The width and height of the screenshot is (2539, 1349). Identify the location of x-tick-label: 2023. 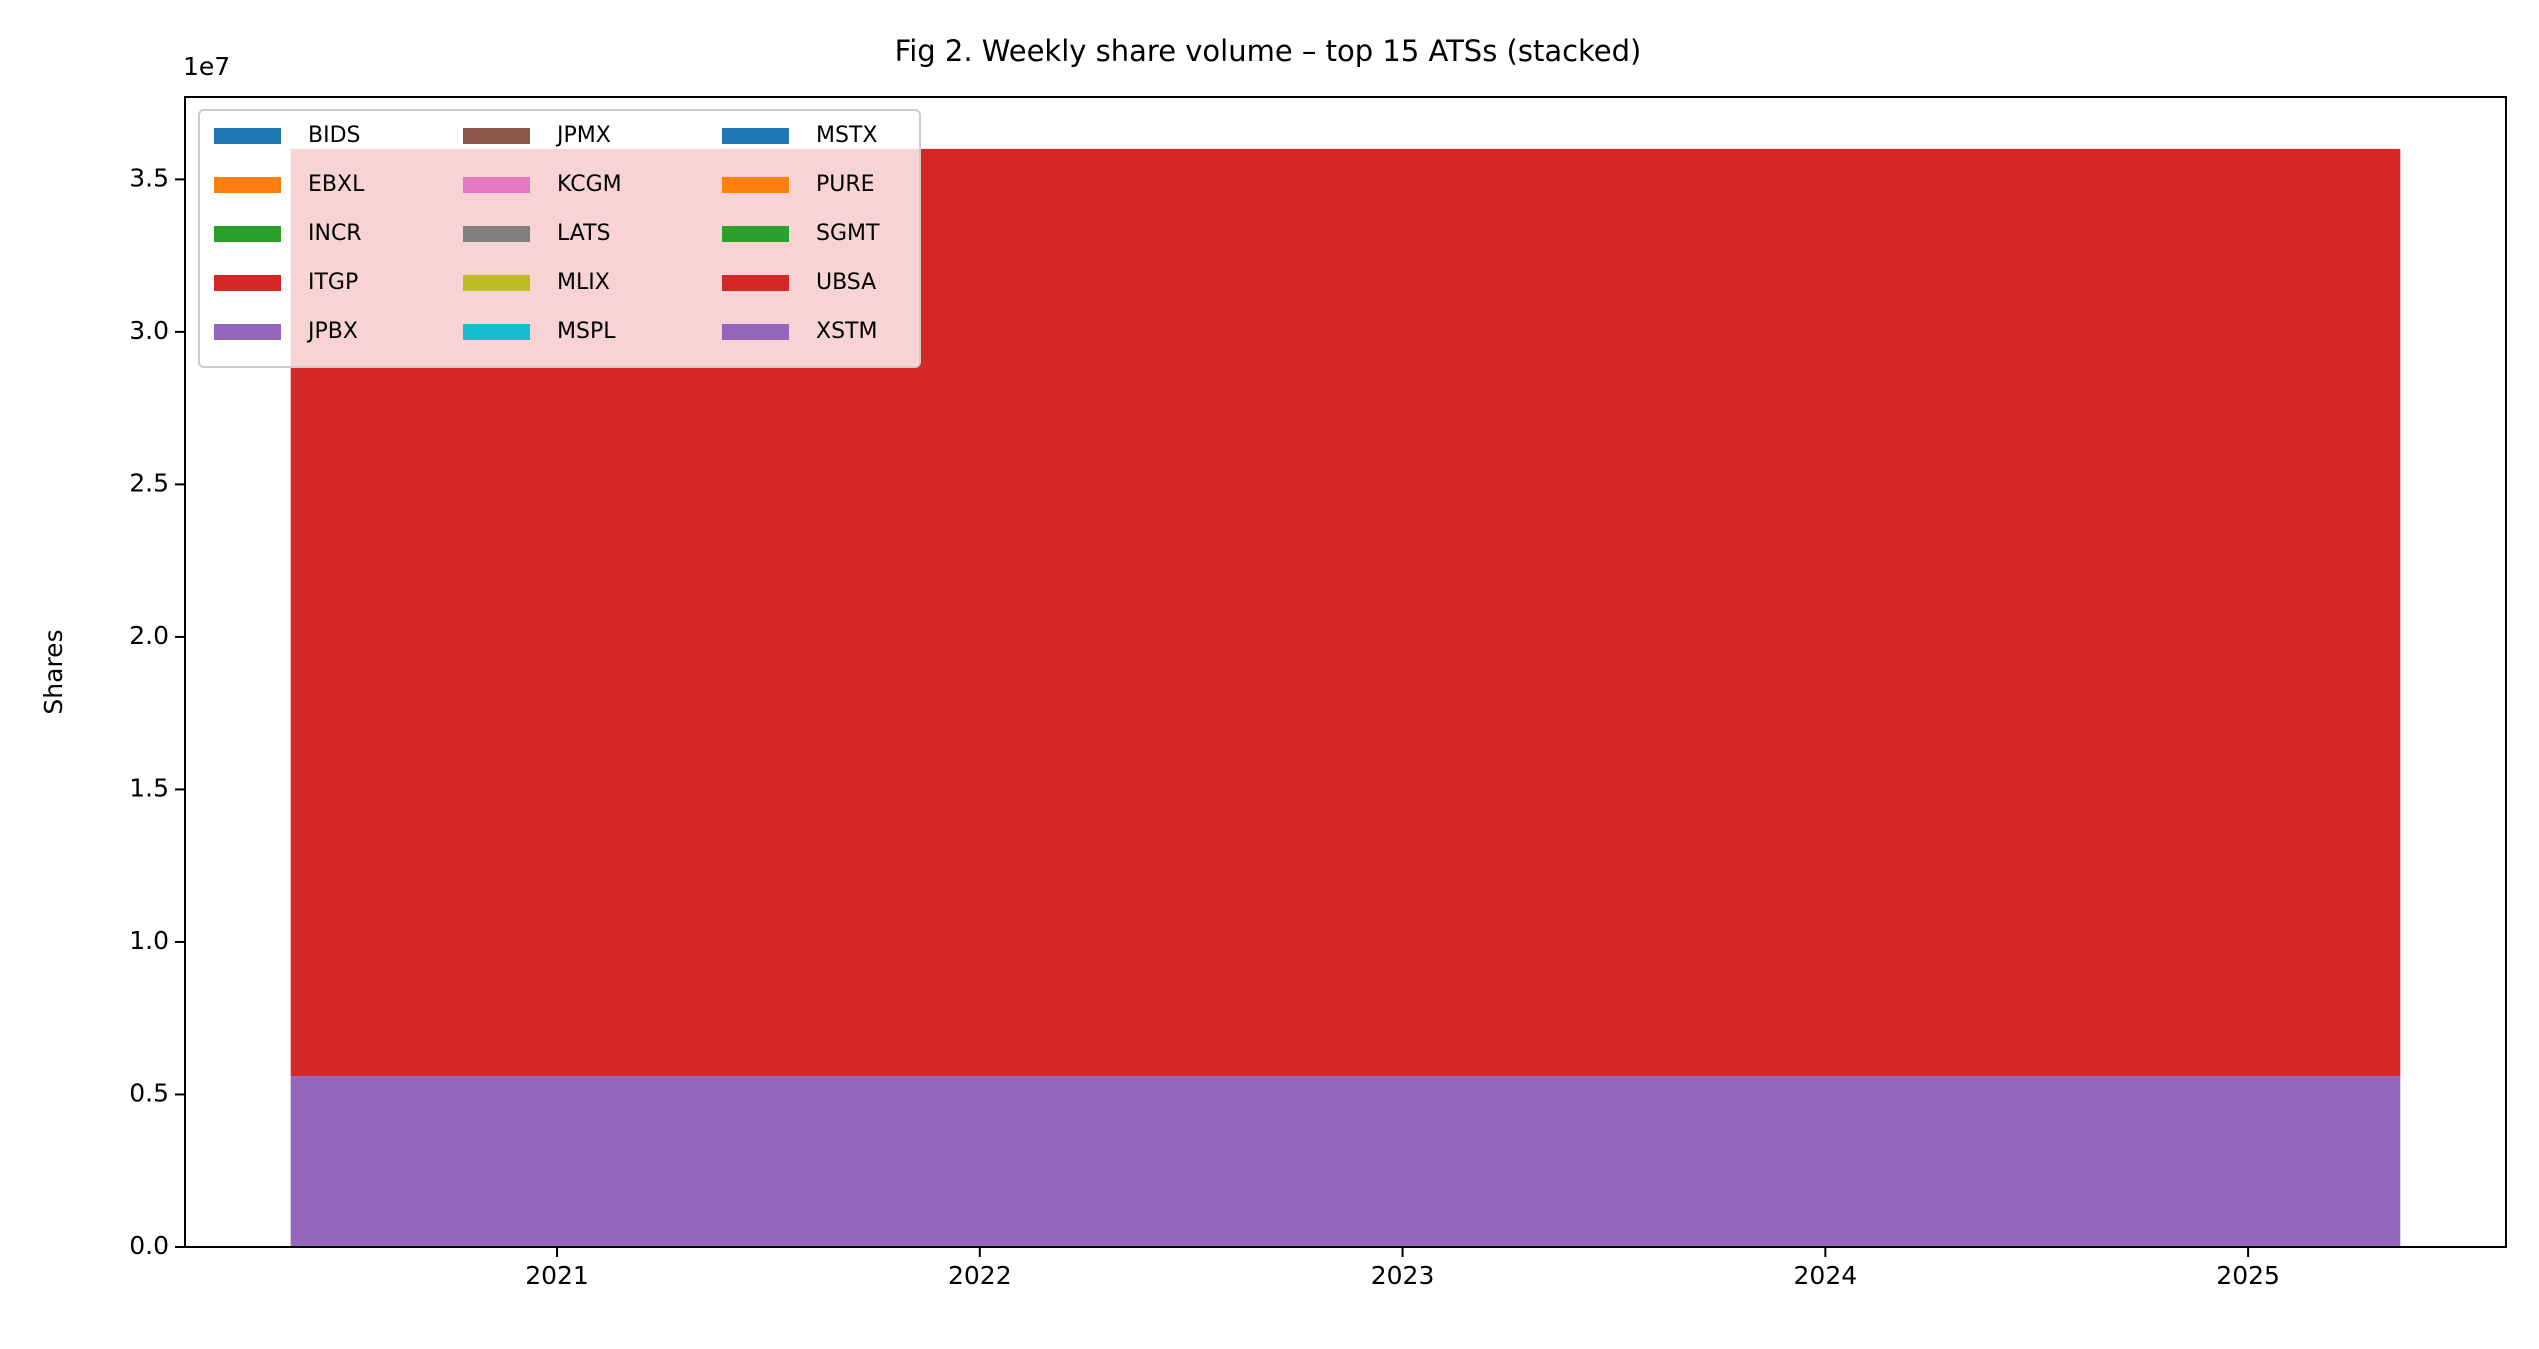
(1403, 1275).